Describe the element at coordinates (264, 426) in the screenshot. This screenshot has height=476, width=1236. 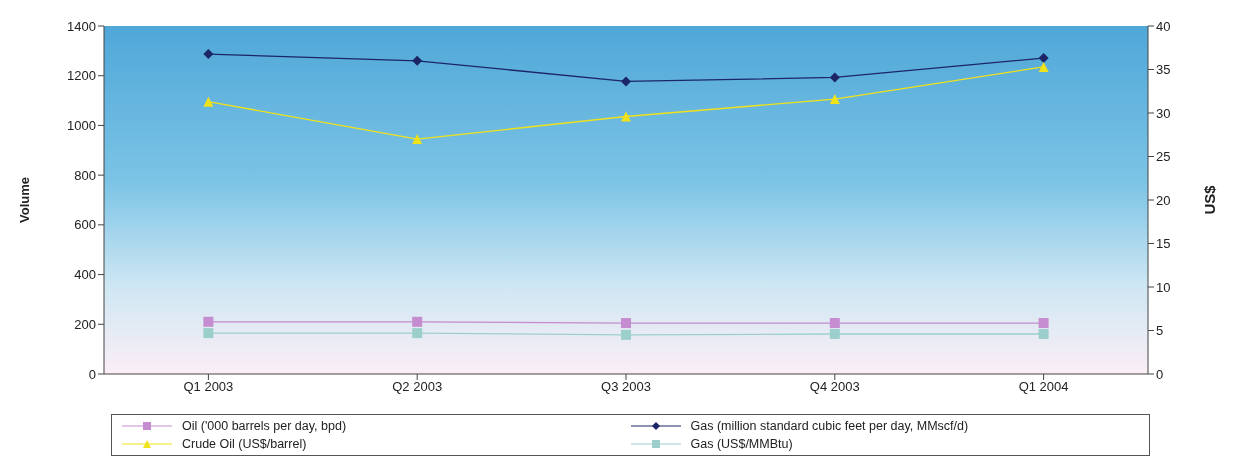
I see `legend-label: Oil ('000 barrels per day, bpd)` at that location.